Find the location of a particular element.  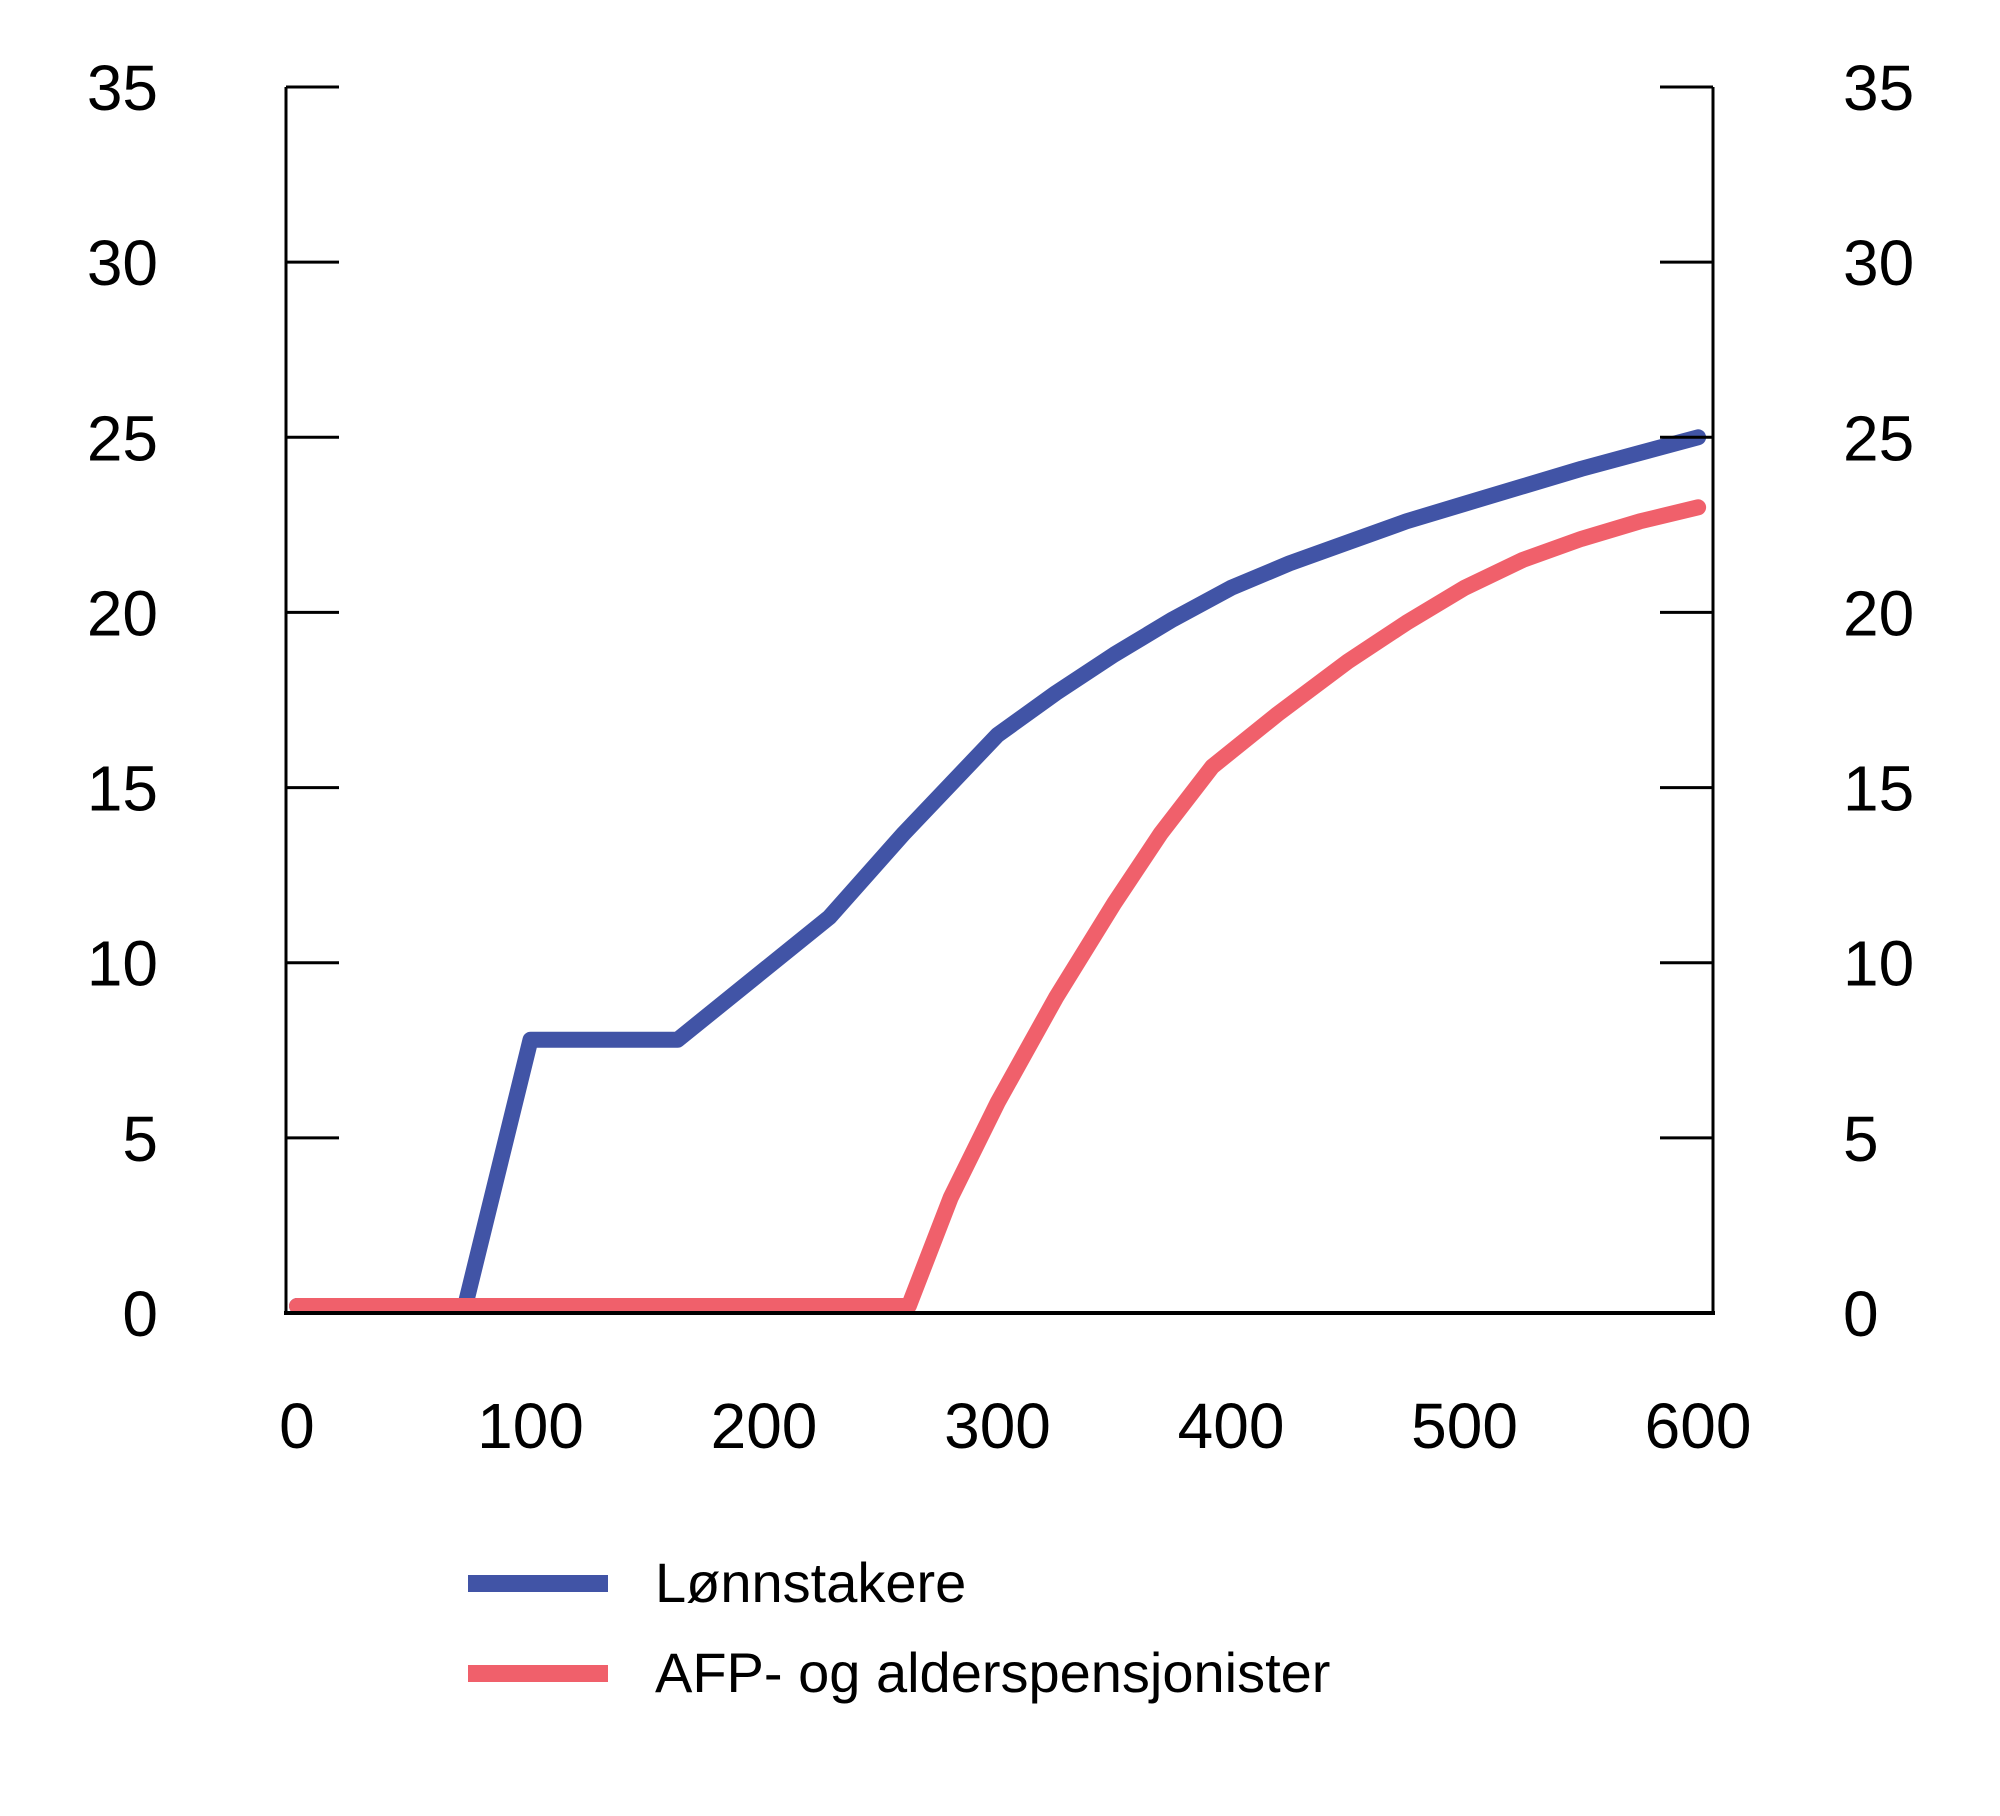

y-axis-label-right: 30 is located at coordinates (1878, 263).